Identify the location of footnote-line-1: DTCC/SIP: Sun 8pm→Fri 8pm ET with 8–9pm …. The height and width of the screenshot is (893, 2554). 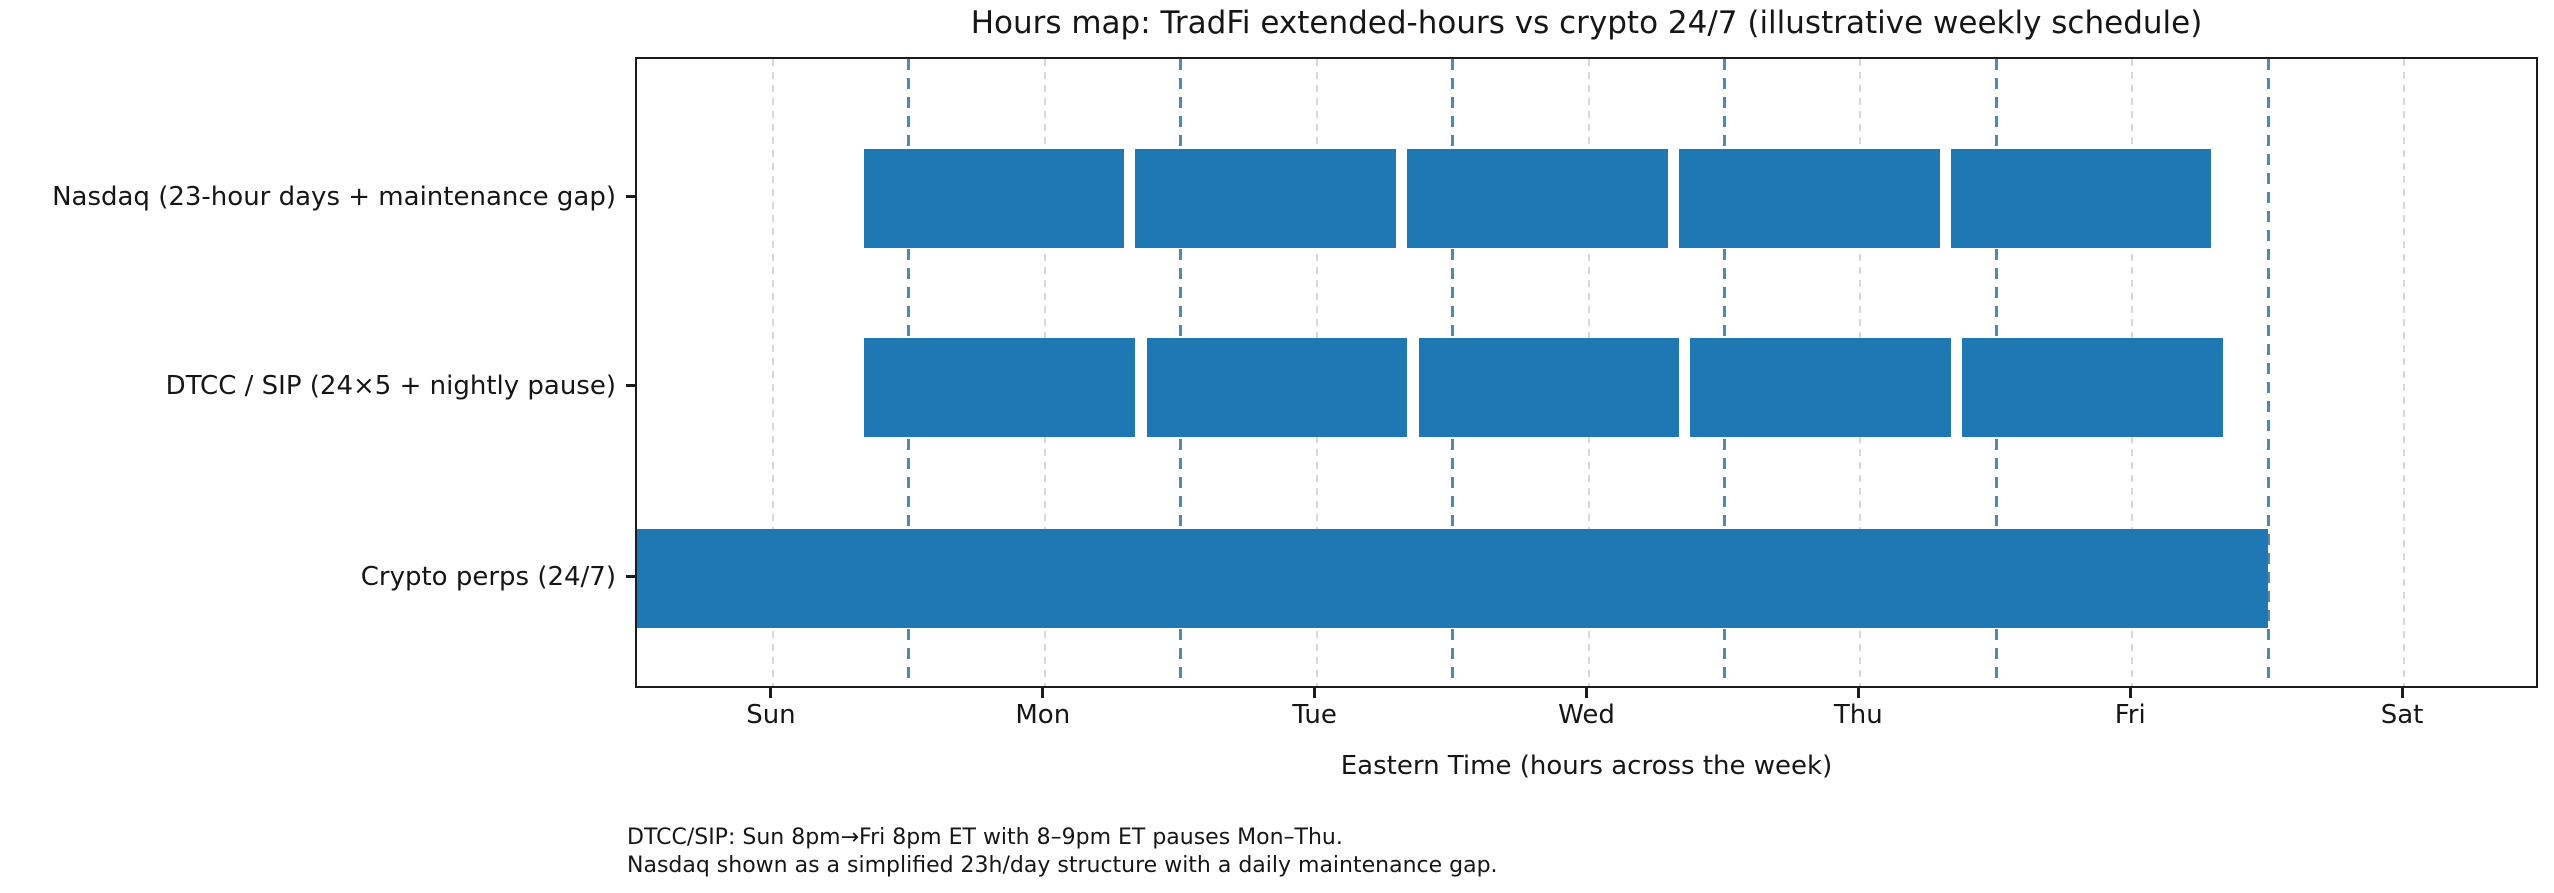
(985, 837).